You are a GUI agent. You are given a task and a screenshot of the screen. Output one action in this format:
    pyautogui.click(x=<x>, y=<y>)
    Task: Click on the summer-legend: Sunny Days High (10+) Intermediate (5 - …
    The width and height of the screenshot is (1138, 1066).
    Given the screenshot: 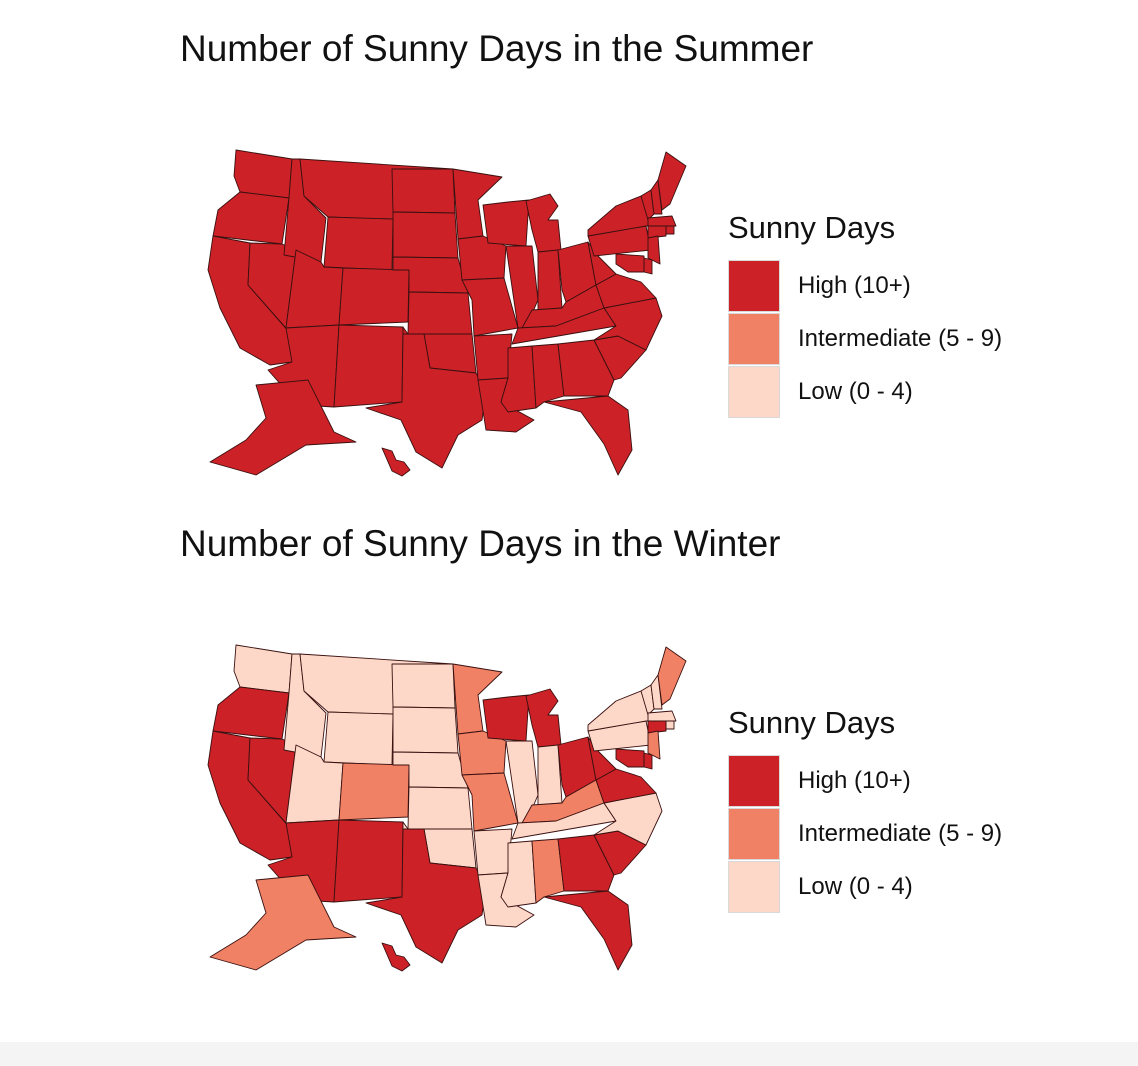 What is the action you would take?
    pyautogui.click(x=865, y=314)
    